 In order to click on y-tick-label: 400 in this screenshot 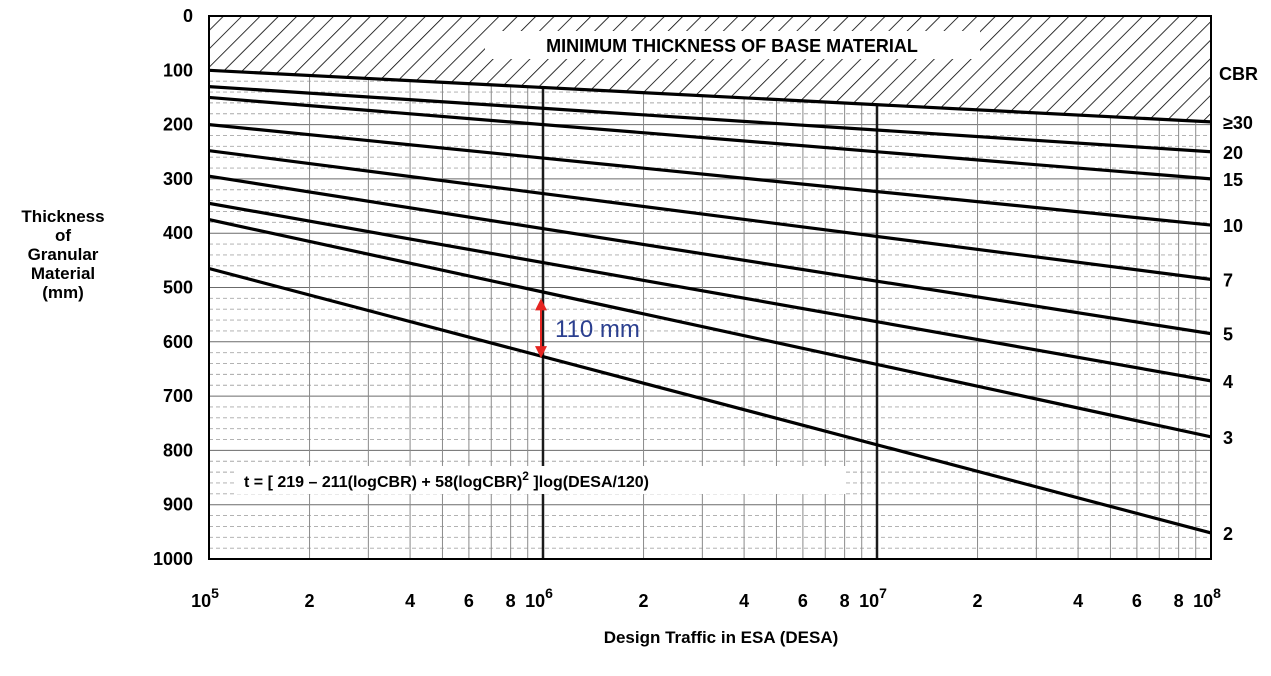, I will do `click(178, 233)`.